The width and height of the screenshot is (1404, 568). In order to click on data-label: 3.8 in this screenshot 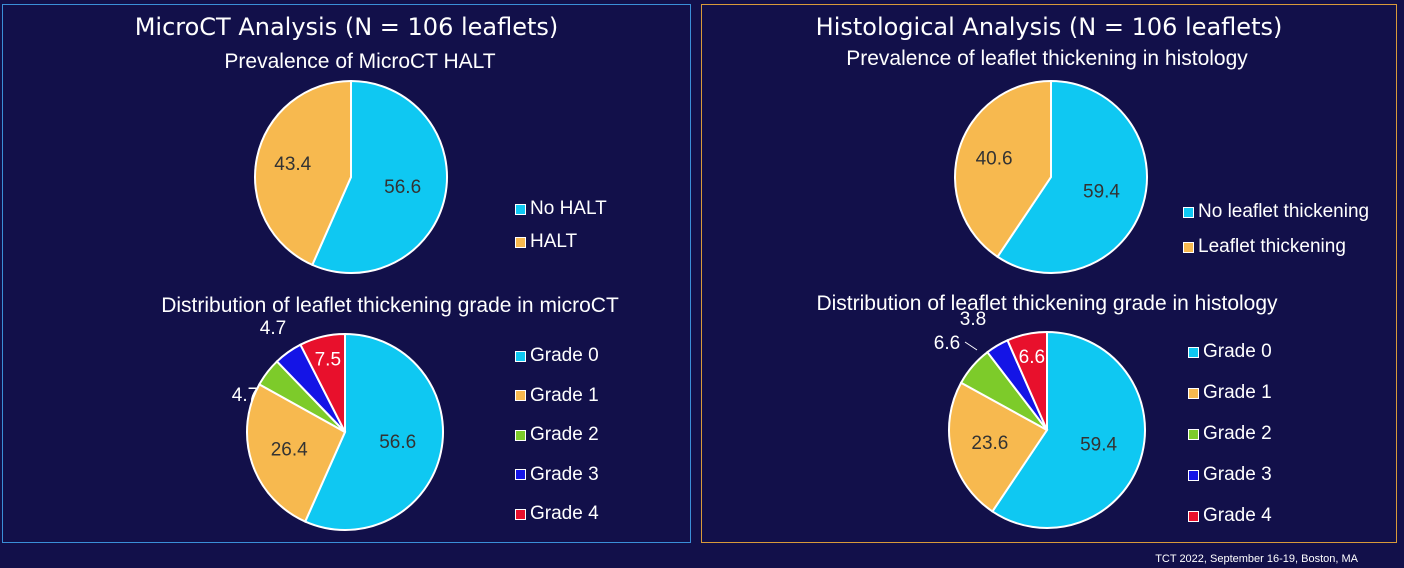, I will do `click(973, 319)`.